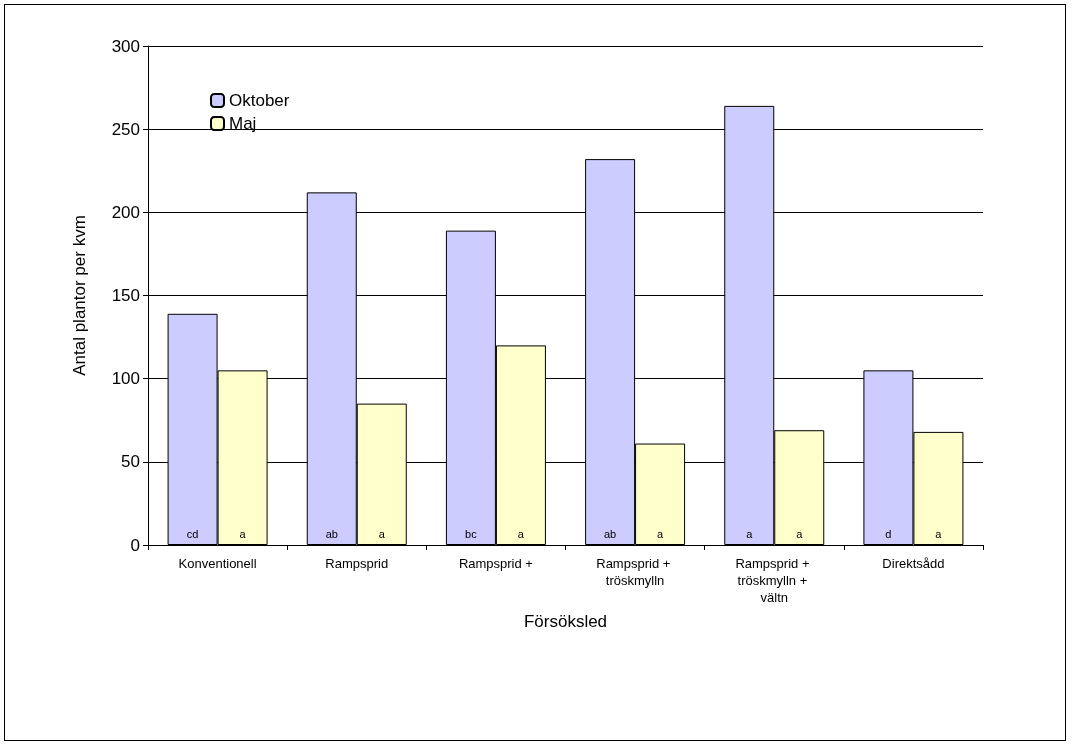 The height and width of the screenshot is (747, 1072). What do you see at coordinates (774, 580) in the screenshot?
I see `x-tick-label: Rampsprid + tröskmylln + vältn` at bounding box center [774, 580].